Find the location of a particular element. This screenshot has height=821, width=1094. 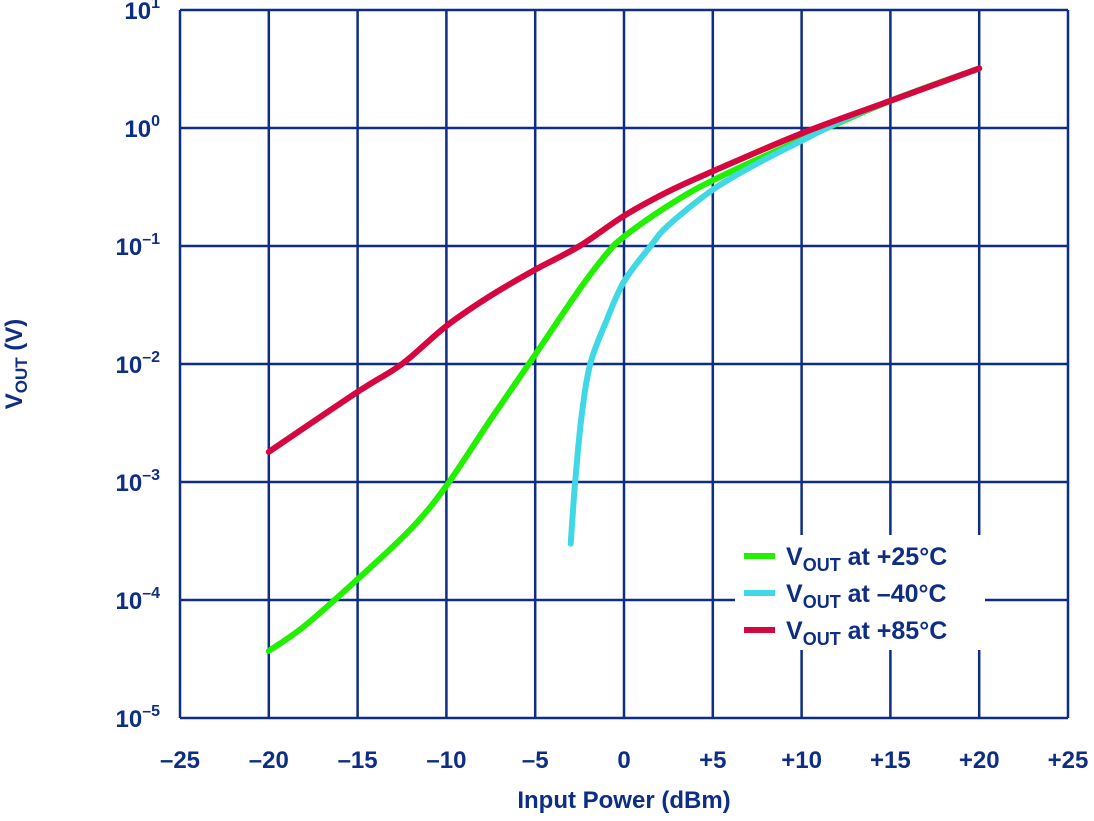

x-tick-label: 0 is located at coordinates (623, 760).